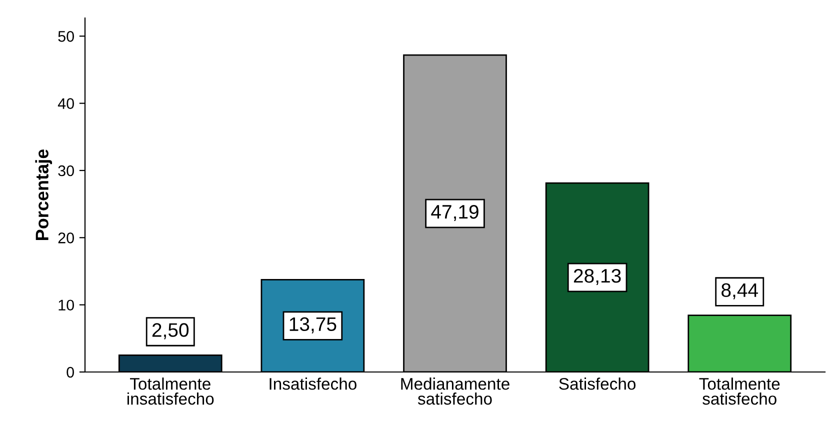 Image resolution: width=830 pixels, height=422 pixels. I want to click on y-axis-title: Porcentaje, so click(43, 194).